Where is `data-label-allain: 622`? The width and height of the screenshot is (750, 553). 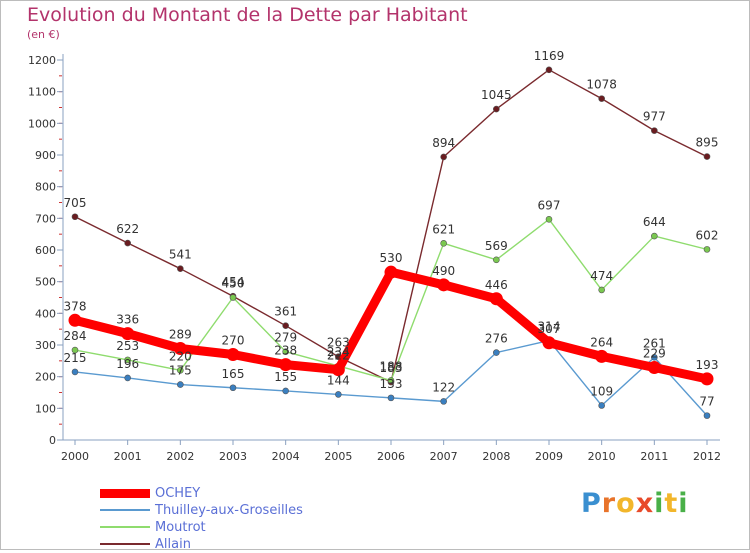 data-label-allain: 622 is located at coordinates (127, 229).